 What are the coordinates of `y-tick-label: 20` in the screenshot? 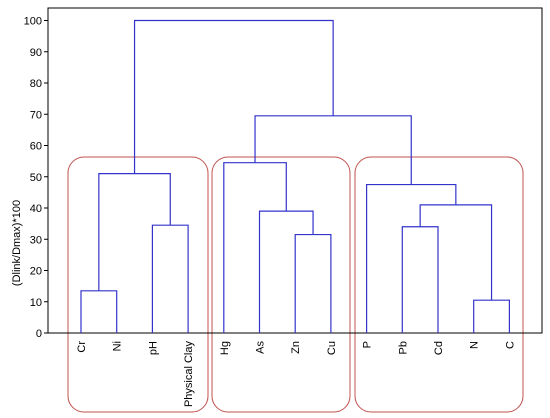 It's located at (36, 272).